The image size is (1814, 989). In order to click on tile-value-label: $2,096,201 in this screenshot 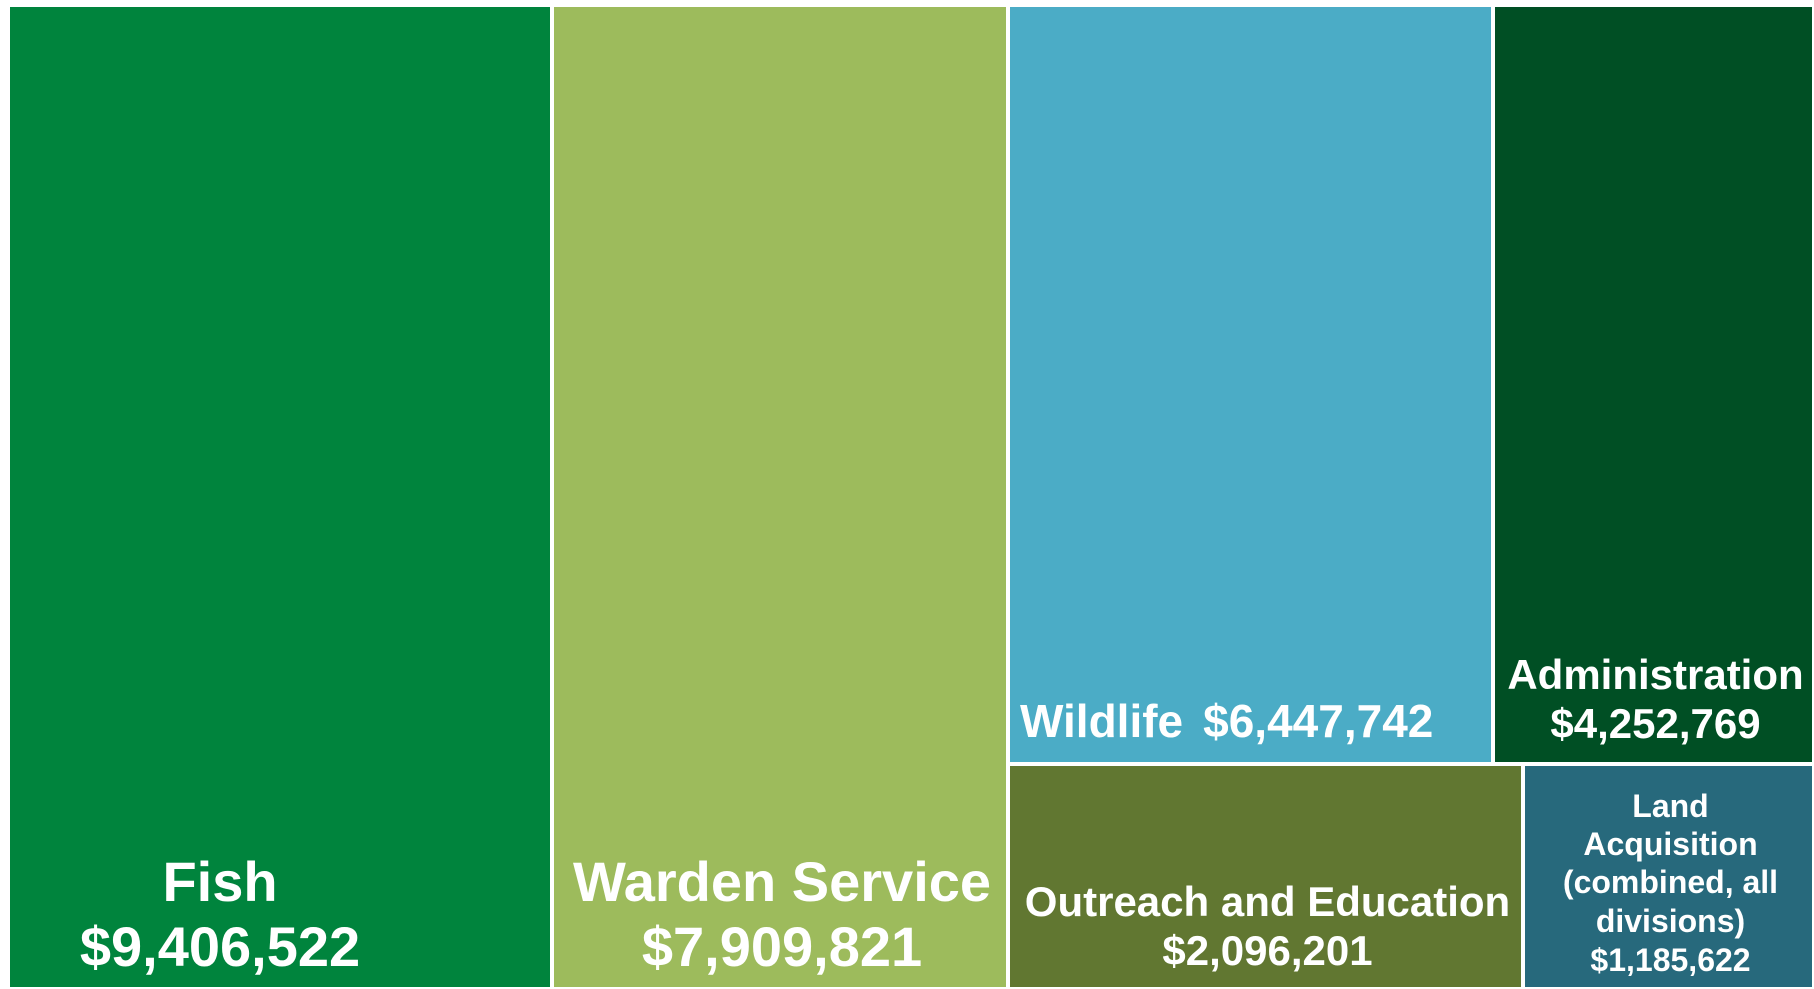, I will do `click(1267, 950)`.